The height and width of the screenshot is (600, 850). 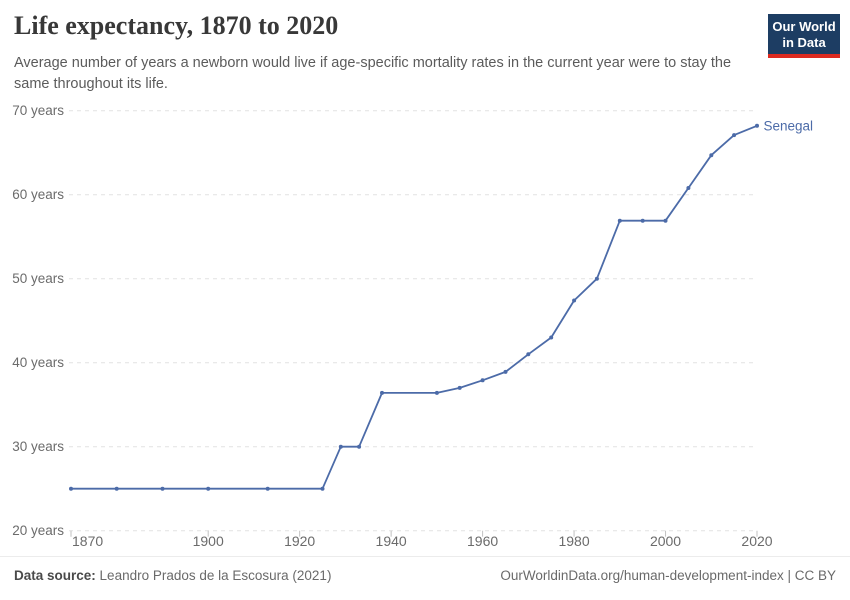 I want to click on data-point-1913, so click(x=267, y=488).